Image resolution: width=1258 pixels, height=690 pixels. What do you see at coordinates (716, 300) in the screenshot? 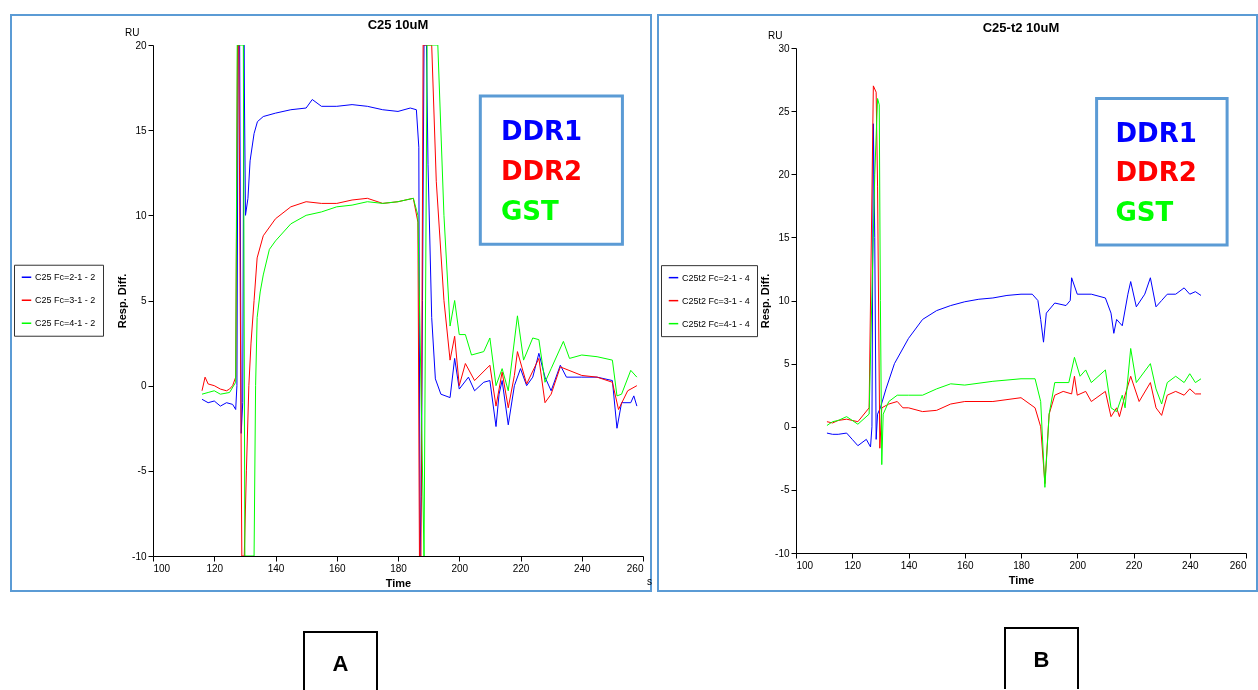
I see `legend-label: C25t2 Fc=3-1 - 4` at bounding box center [716, 300].